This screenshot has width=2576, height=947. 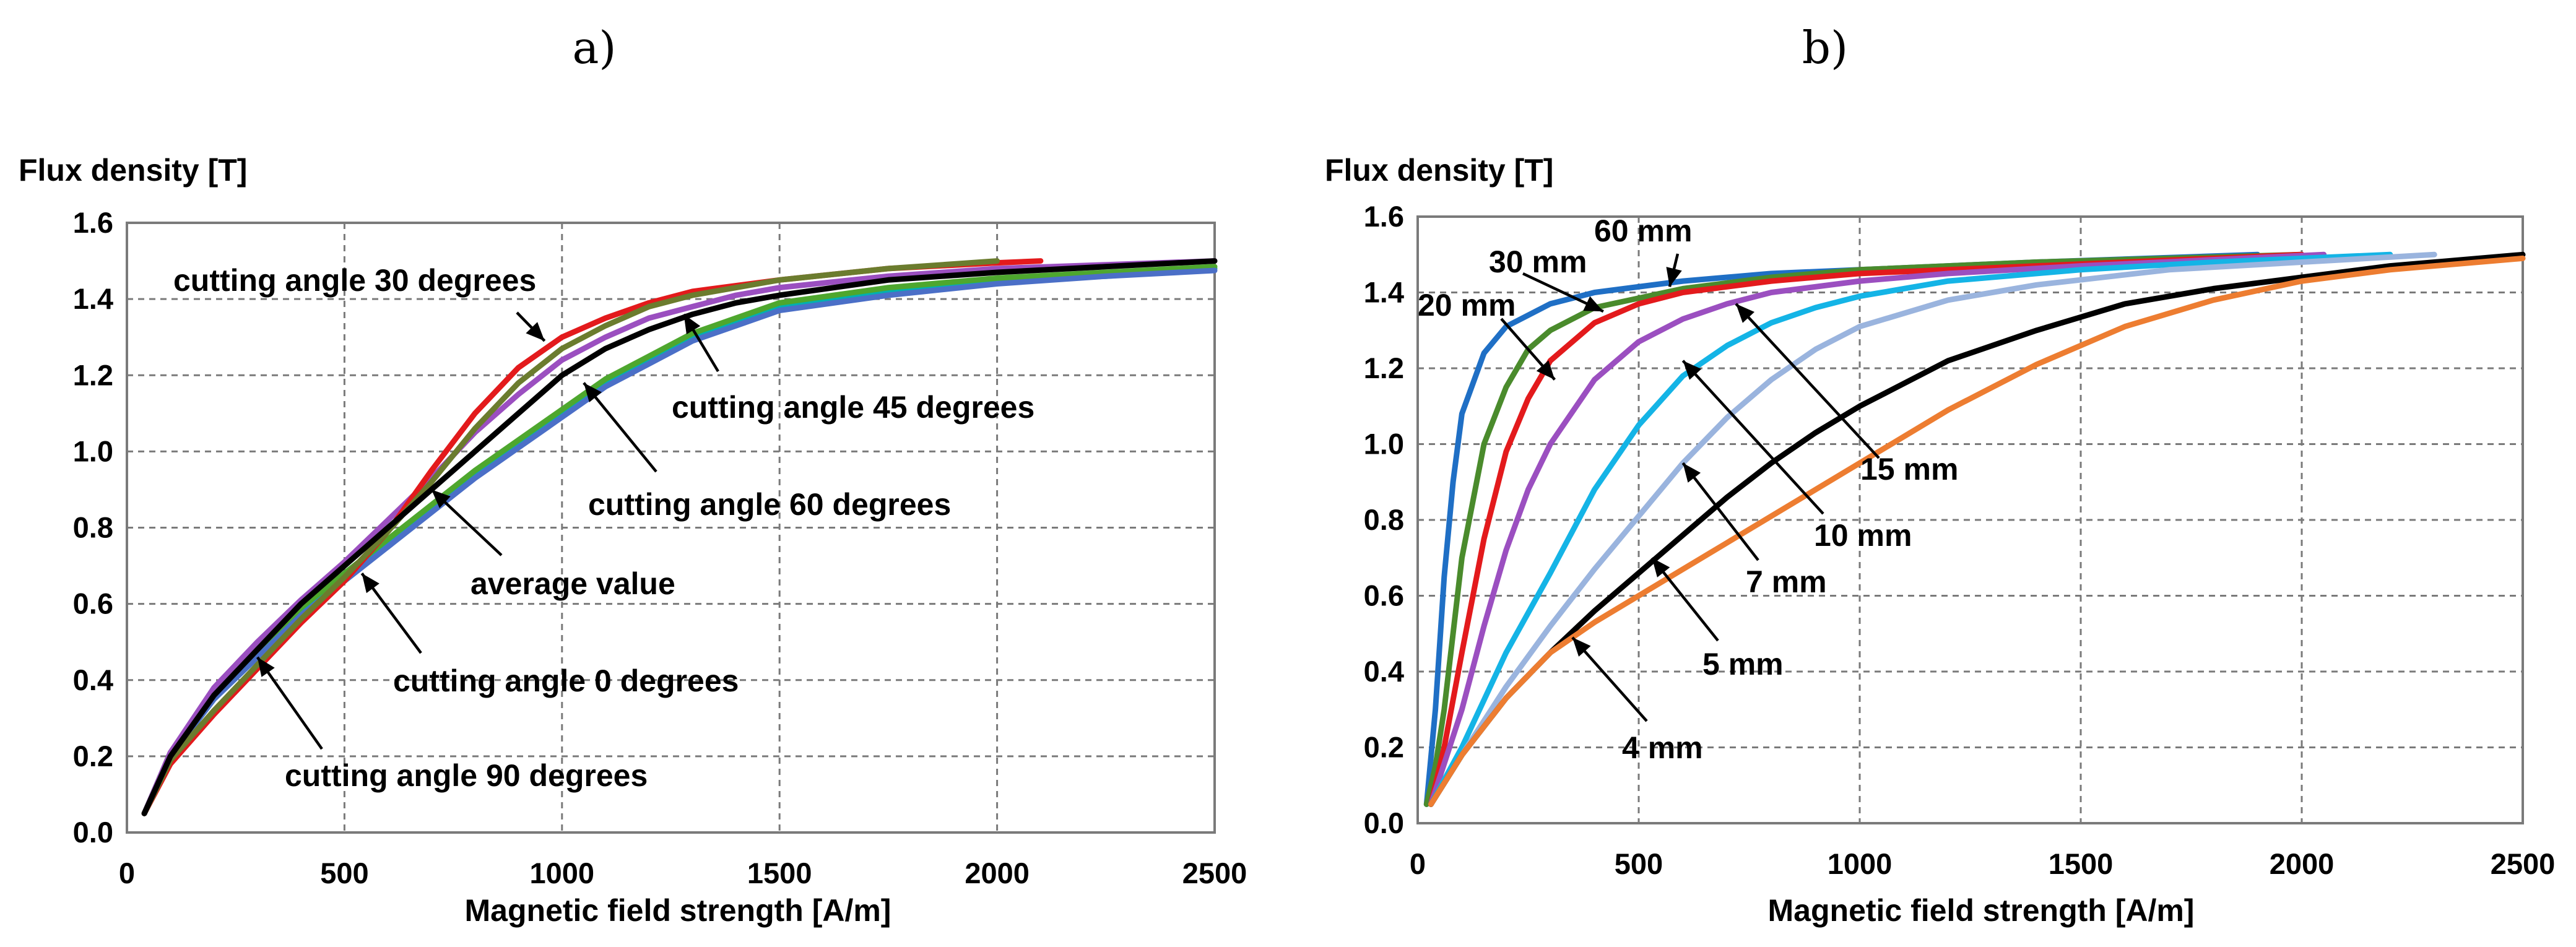 What do you see at coordinates (1662, 747) in the screenshot?
I see `annotation-4-mm: 4 mm` at bounding box center [1662, 747].